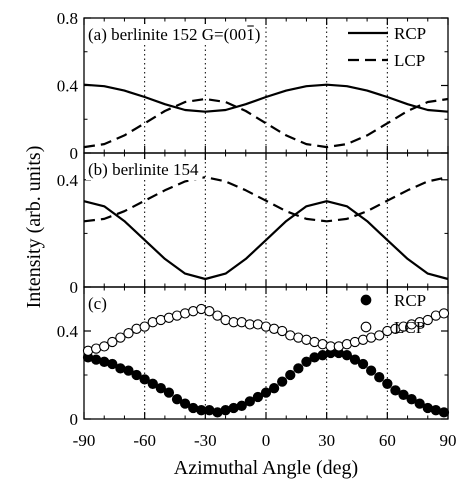 The height and width of the screenshot is (481, 458). What do you see at coordinates (387, 440) in the screenshot?
I see `x-tick-label: 60` at bounding box center [387, 440].